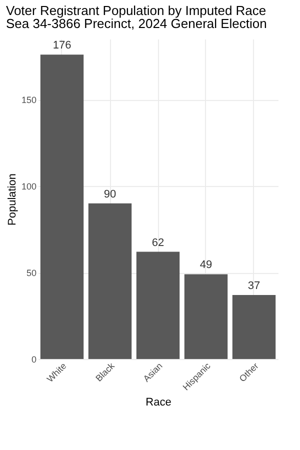  I want to click on y-tick-label: 0, so click(33, 359).